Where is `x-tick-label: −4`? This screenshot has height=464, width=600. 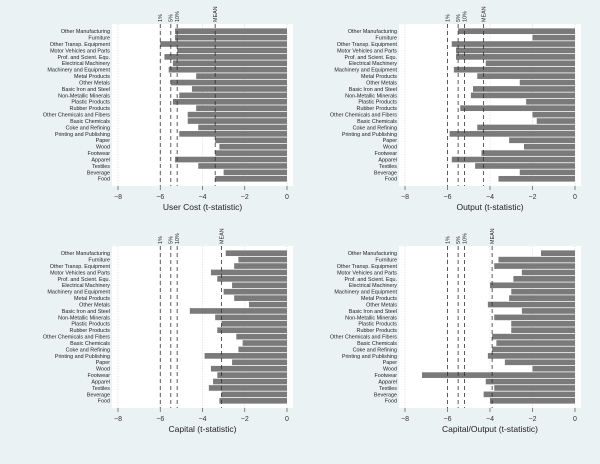 x-tick-label: −4 is located at coordinates (203, 419).